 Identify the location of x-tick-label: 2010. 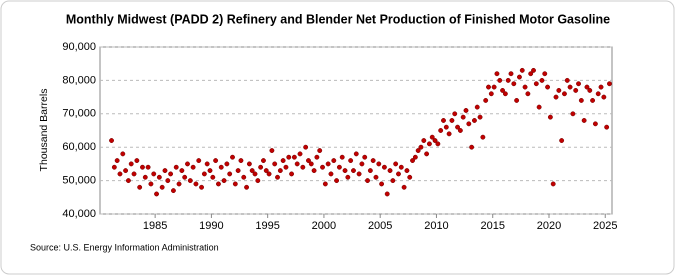
(436, 226).